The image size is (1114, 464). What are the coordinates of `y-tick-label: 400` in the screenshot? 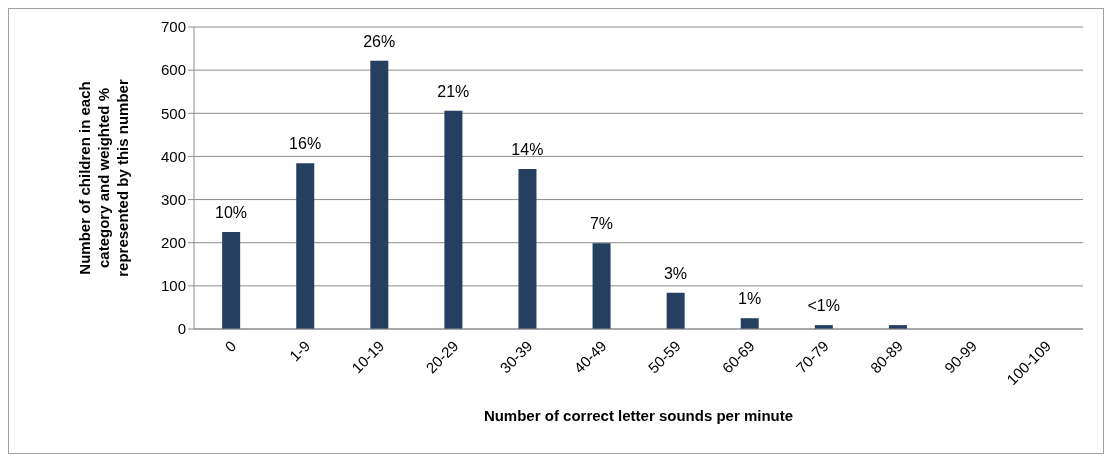 It's located at (173, 156).